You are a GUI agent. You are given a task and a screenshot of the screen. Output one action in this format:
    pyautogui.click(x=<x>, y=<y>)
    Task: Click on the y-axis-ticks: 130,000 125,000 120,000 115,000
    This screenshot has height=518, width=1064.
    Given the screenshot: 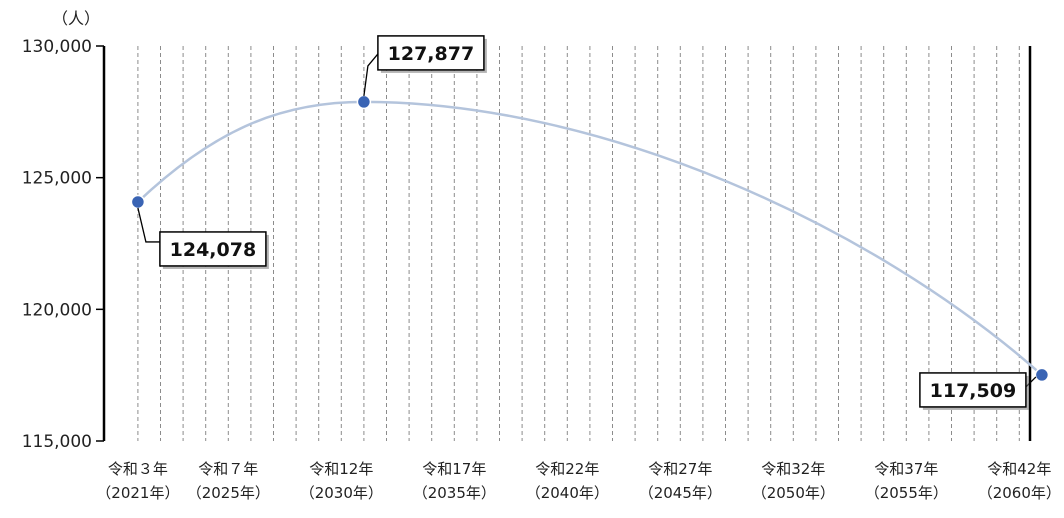 What is the action you would take?
    pyautogui.click(x=63, y=244)
    